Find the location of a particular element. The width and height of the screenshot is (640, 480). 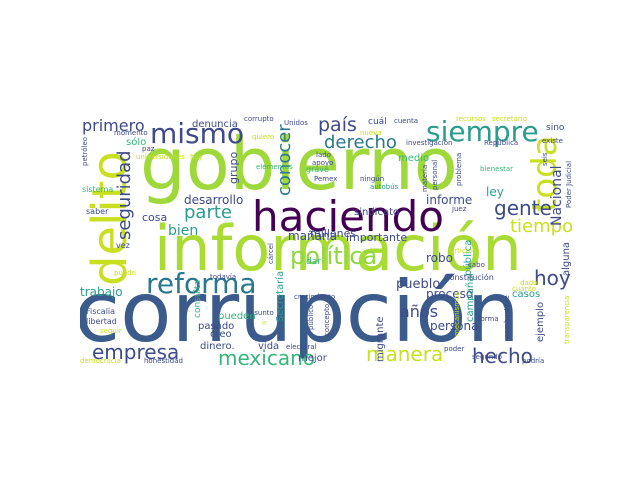

word-creo: creo is located at coordinates (221, 334).